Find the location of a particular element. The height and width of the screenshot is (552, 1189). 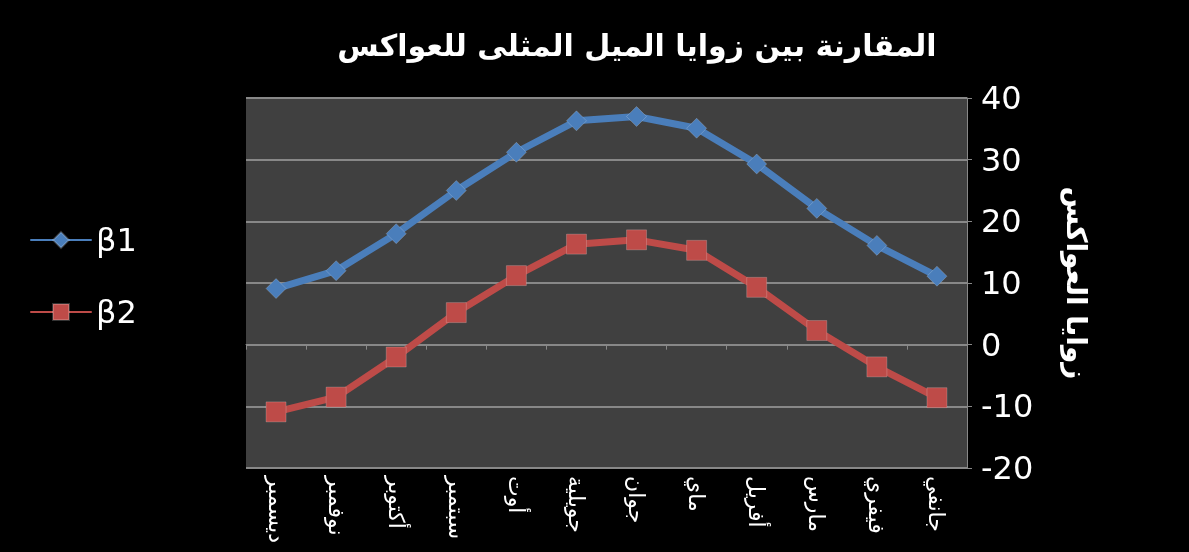

y-tick-label: 40 is located at coordinates (1001, 98).